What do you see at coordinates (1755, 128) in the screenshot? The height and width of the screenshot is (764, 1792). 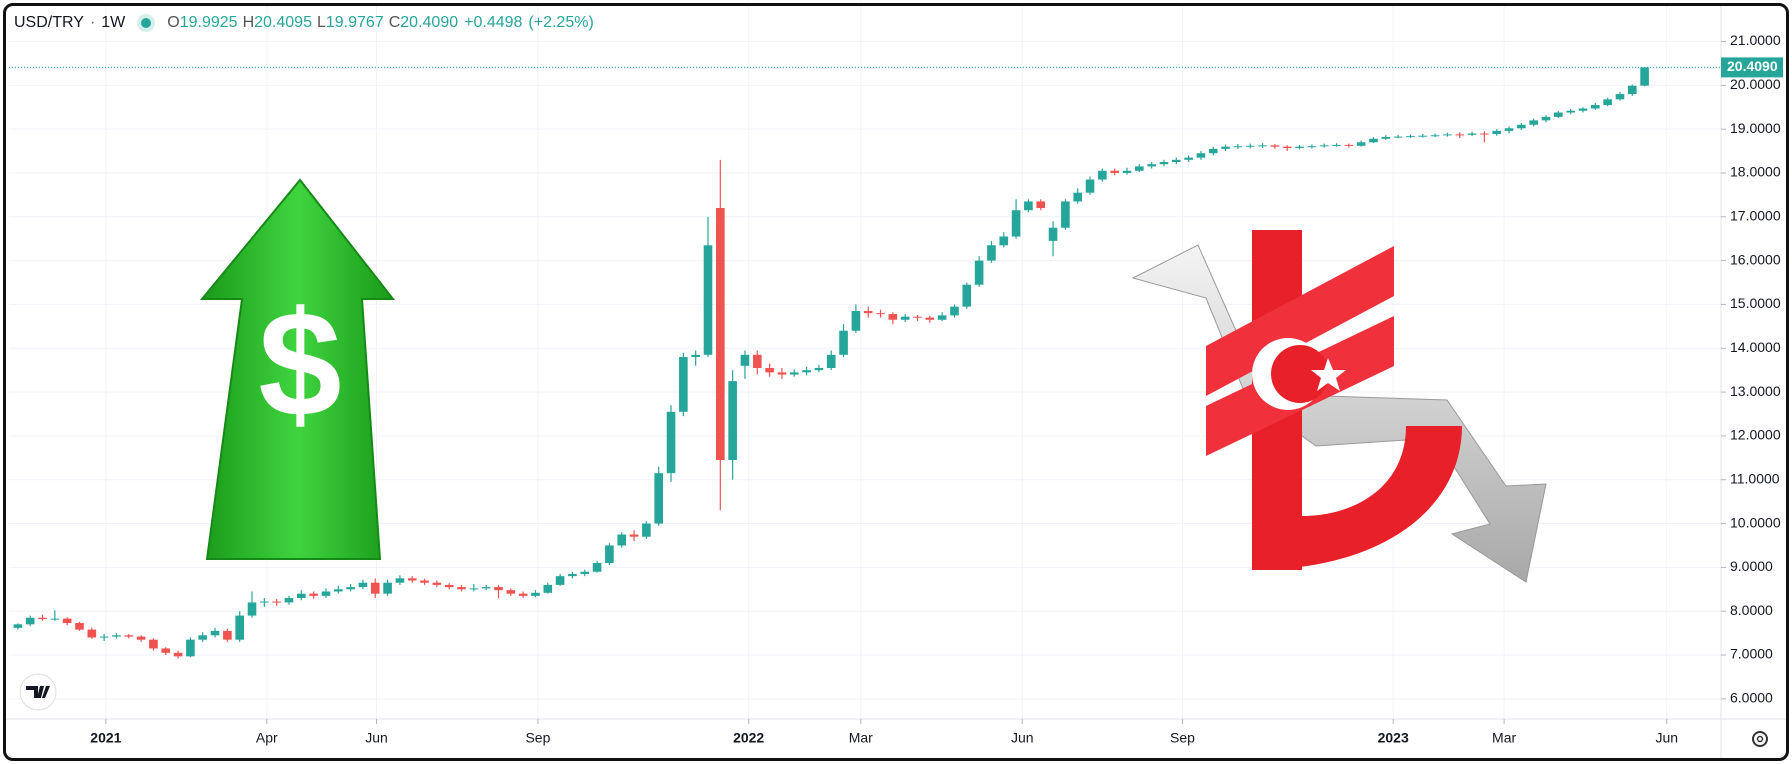 I see `y-tick-label: 19.0000` at bounding box center [1755, 128].